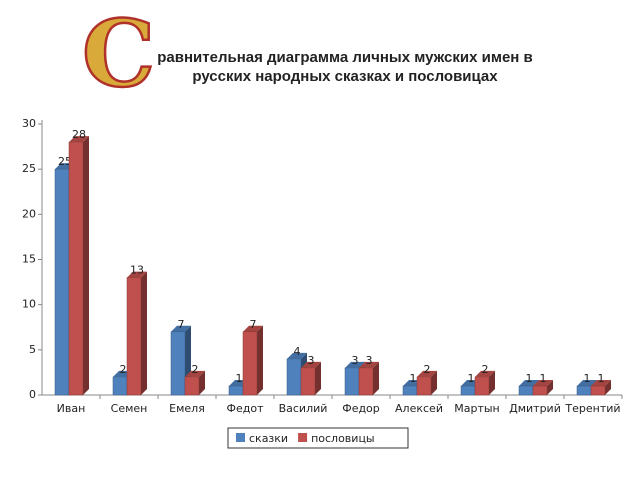 This screenshot has width=640, height=480. What do you see at coordinates (181, 324) in the screenshot?
I see `data-label: 7` at bounding box center [181, 324].